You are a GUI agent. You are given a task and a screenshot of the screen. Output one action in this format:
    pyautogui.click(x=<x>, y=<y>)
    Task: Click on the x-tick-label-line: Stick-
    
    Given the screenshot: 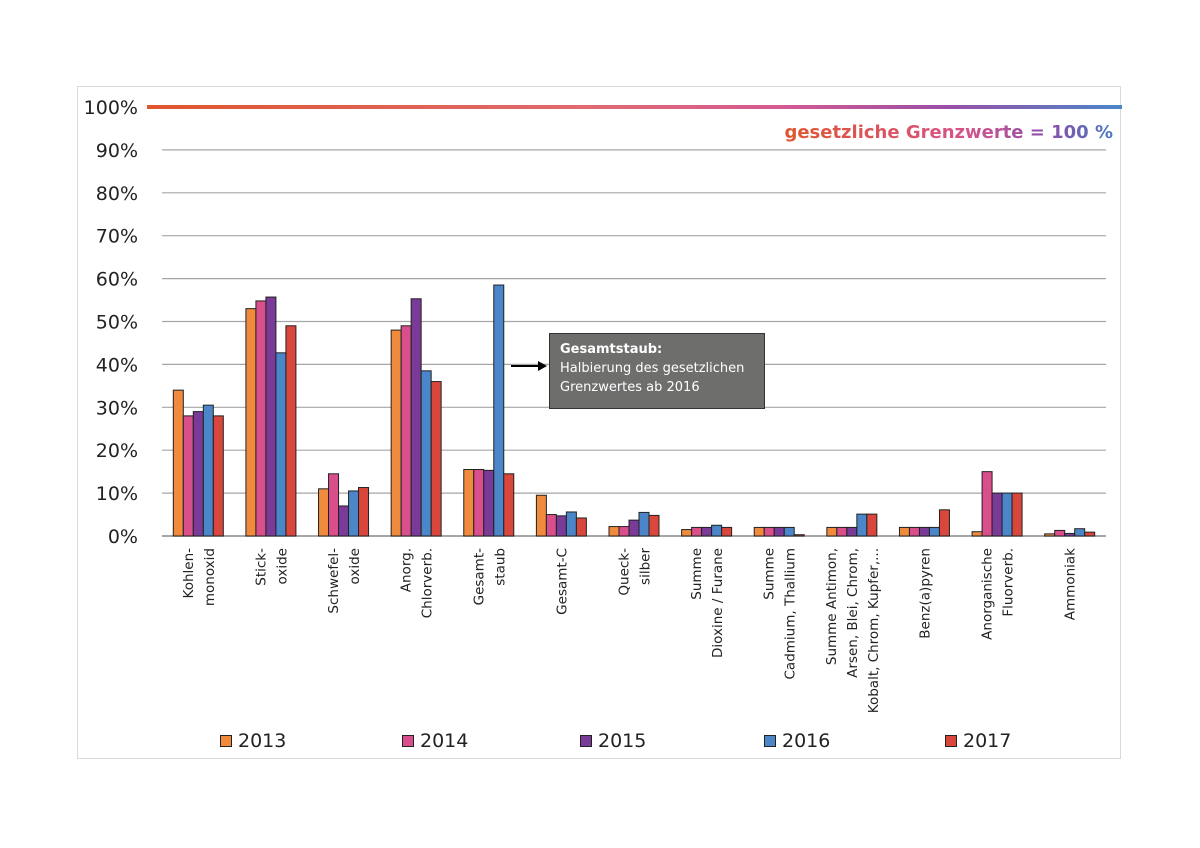 What is the action you would take?
    pyautogui.click(x=261, y=567)
    